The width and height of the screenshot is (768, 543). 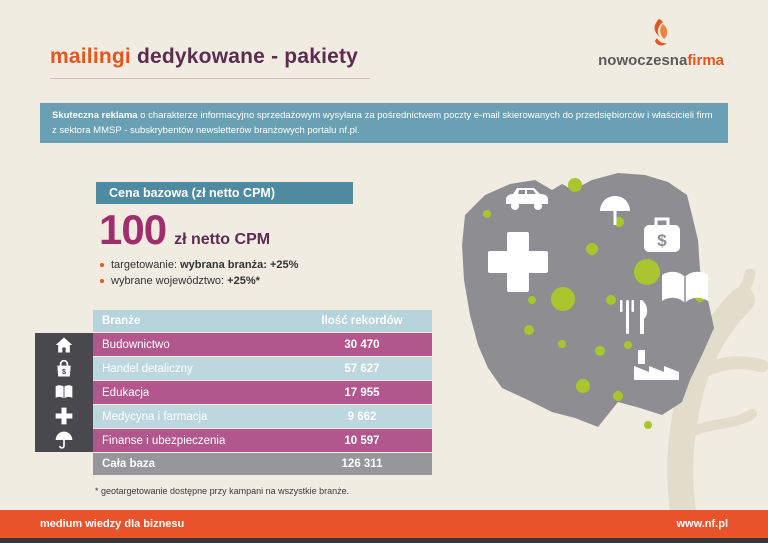 I want to click on table-row: Medycyna i farmacja 9 662, so click(x=262, y=416).